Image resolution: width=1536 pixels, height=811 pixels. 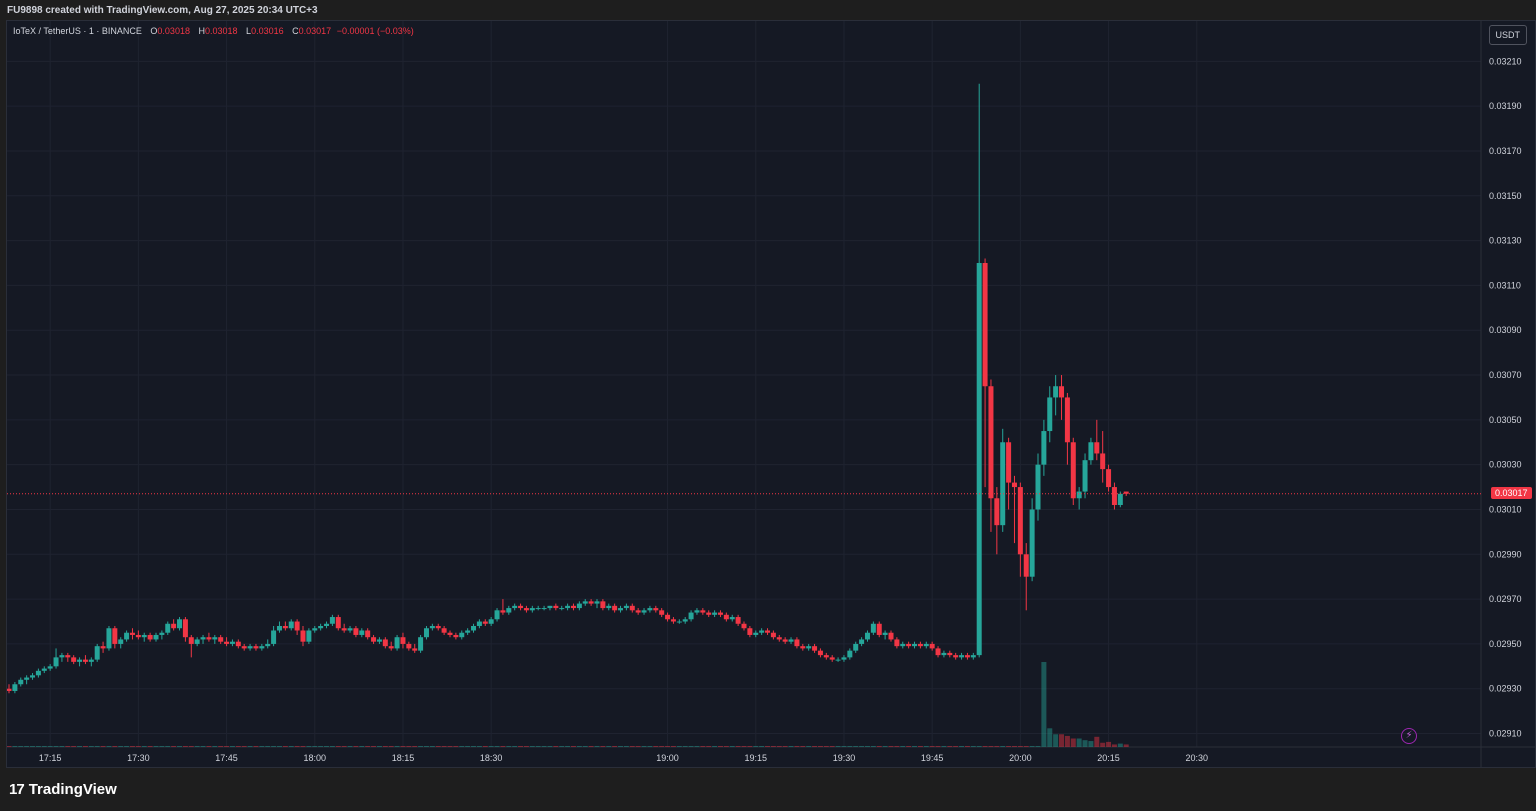 What do you see at coordinates (77, 31) in the screenshot?
I see `symbol-label: IoTeX / TetherUS · 1 · BINANCE` at bounding box center [77, 31].